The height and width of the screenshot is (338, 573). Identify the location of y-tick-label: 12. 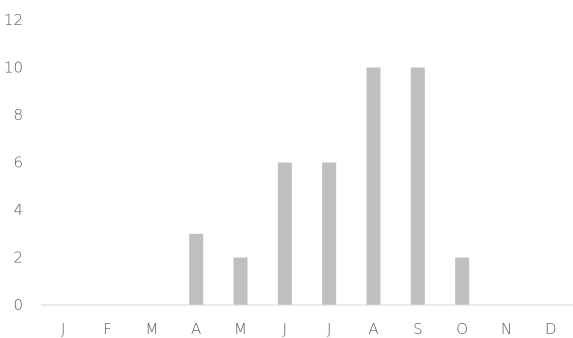
(13, 20).